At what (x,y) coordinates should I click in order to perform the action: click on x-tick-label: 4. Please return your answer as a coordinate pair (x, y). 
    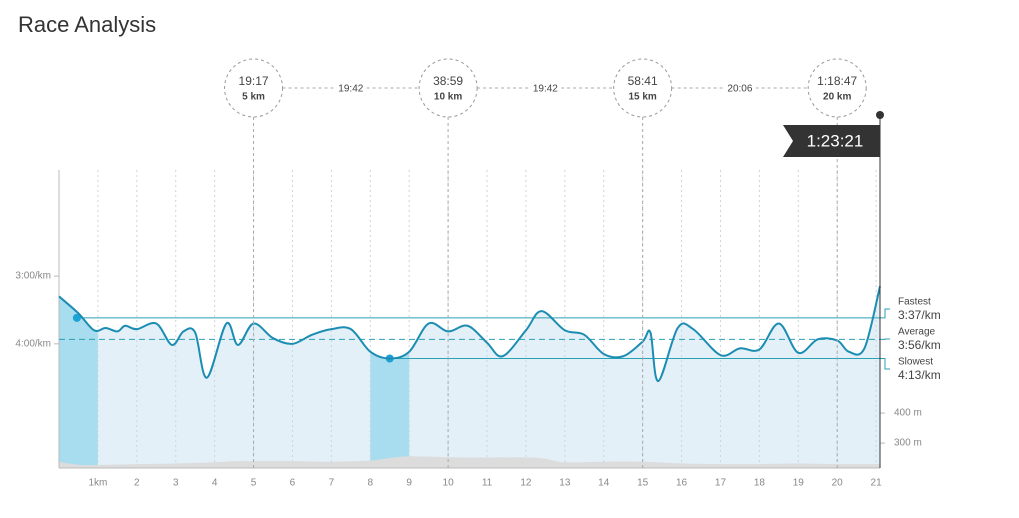
    Looking at the image, I should click on (215, 483).